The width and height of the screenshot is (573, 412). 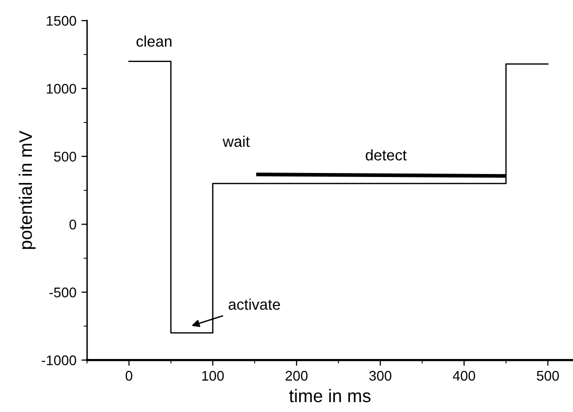 What do you see at coordinates (380, 375) in the screenshot?
I see `x-tick-label: 300` at bounding box center [380, 375].